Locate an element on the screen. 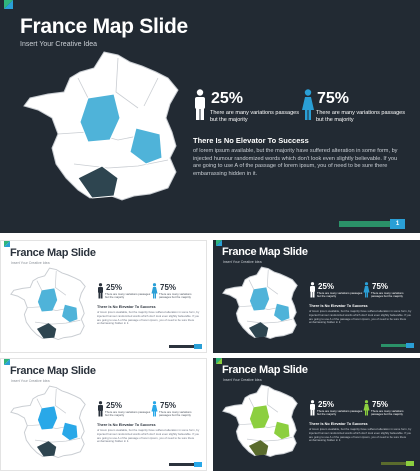  region-south is located at coordinates (98, 182).